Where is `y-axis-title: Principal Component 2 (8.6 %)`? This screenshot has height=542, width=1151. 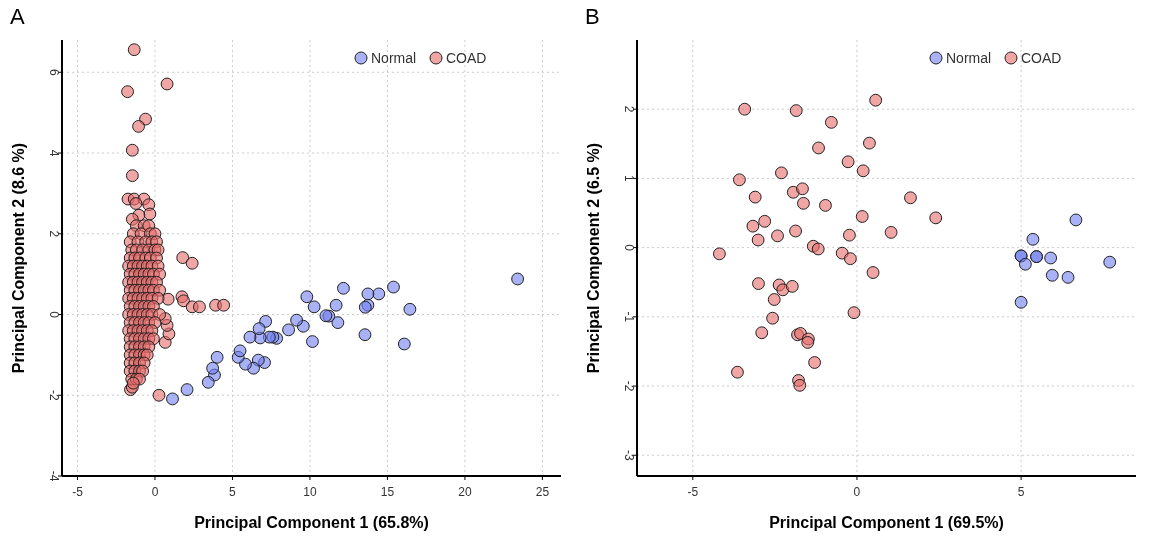
y-axis-title: Principal Component 2 (8.6 %) is located at coordinates (18, 258).